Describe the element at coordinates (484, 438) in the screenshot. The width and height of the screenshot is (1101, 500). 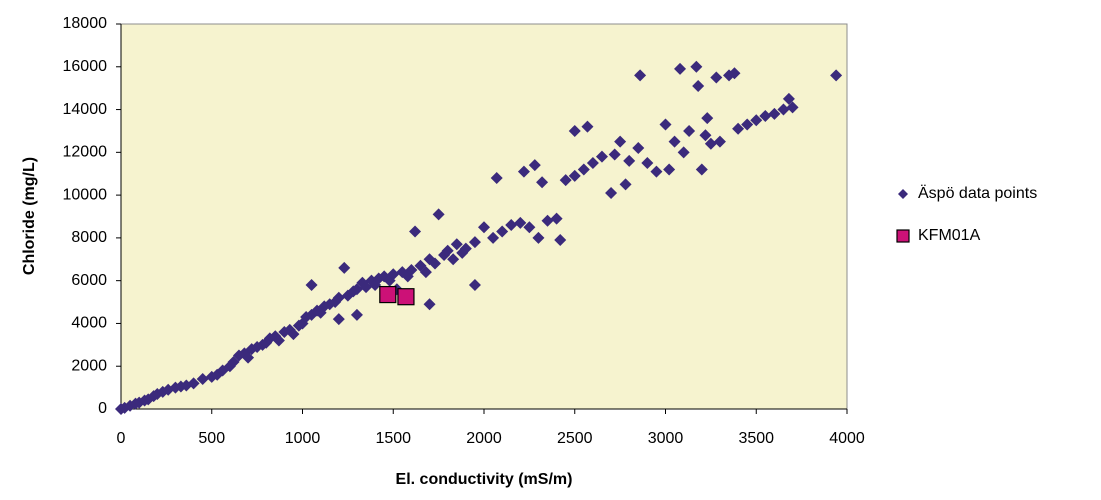
I see `x-tick-label: 2000` at that location.